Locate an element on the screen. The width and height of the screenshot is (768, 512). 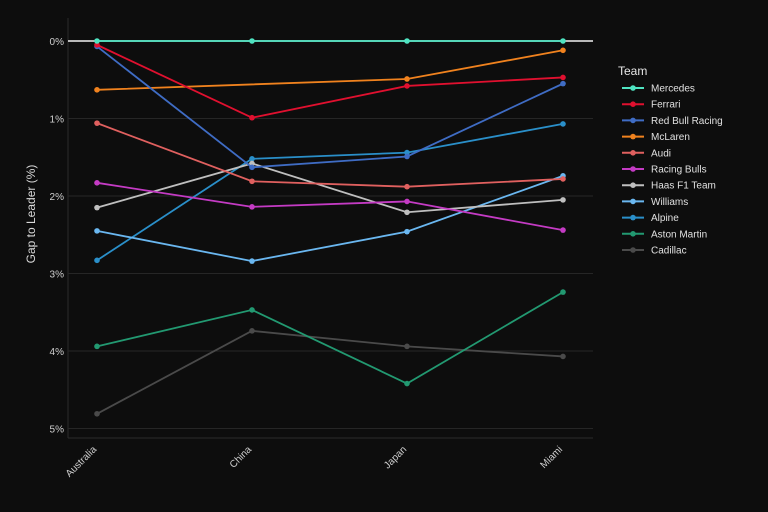
legend-item: Ferrari is located at coordinates (651, 105).